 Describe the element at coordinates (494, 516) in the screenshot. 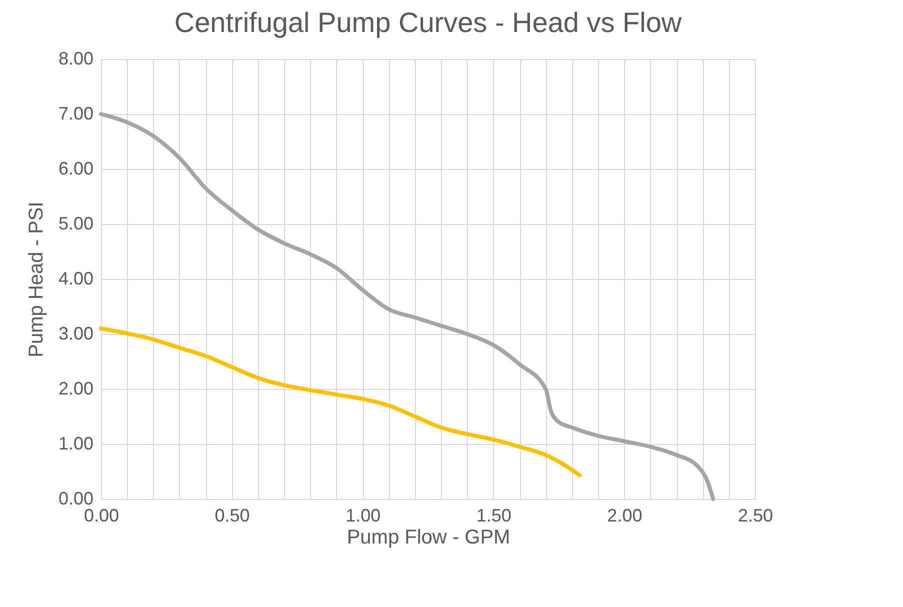

I see `x-tick-label: 1.50` at that location.